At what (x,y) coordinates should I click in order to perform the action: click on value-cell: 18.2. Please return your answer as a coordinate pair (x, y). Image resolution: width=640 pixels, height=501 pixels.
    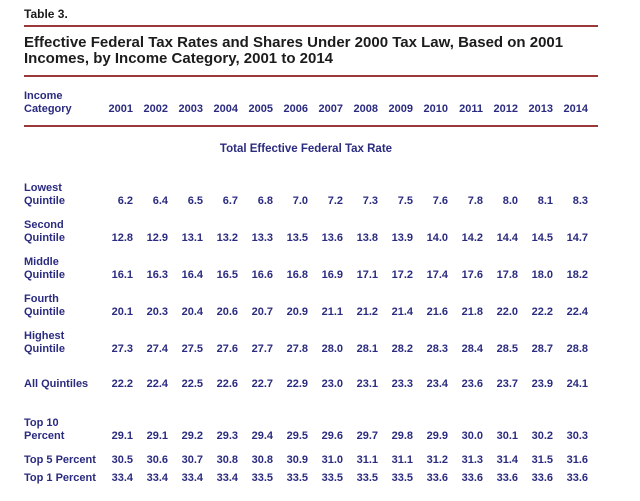
    Looking at the image, I should click on (577, 275).